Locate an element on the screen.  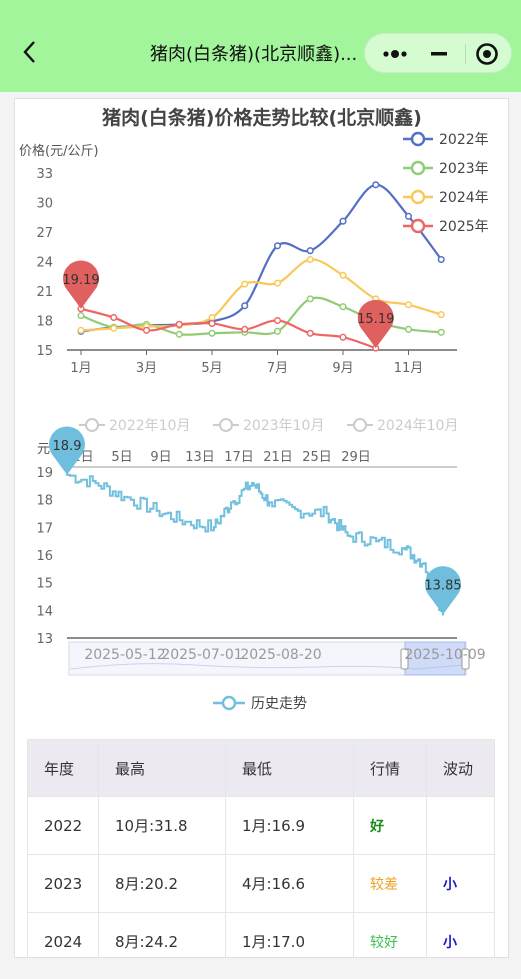
legend-label-2024年: 2024年 is located at coordinates (464, 198).